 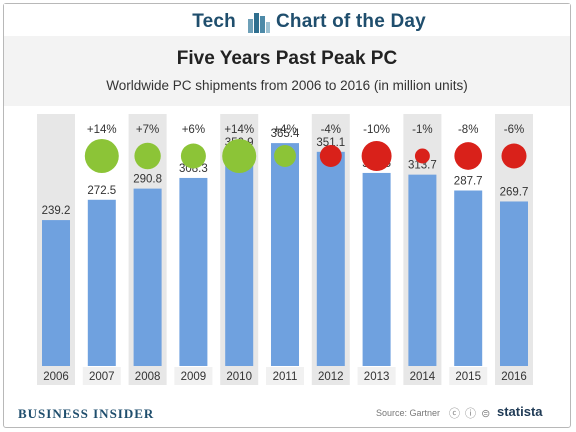 I want to click on growth-label: -6%, so click(x=514, y=130).